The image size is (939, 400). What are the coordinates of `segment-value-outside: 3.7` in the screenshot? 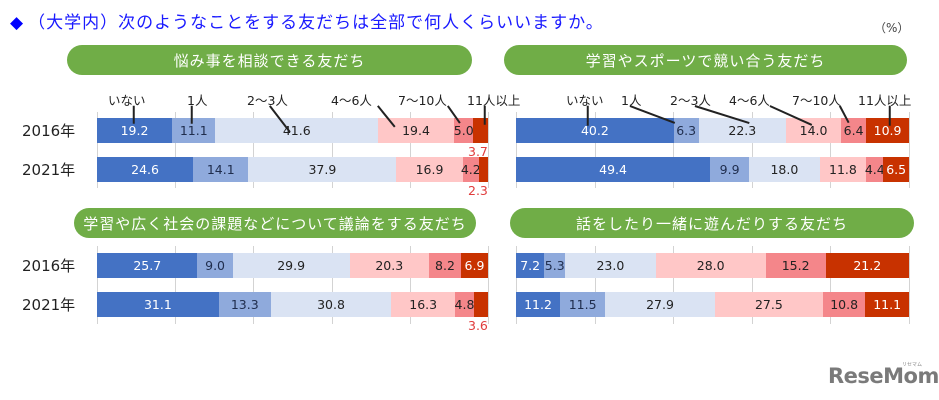 It's located at (478, 151).